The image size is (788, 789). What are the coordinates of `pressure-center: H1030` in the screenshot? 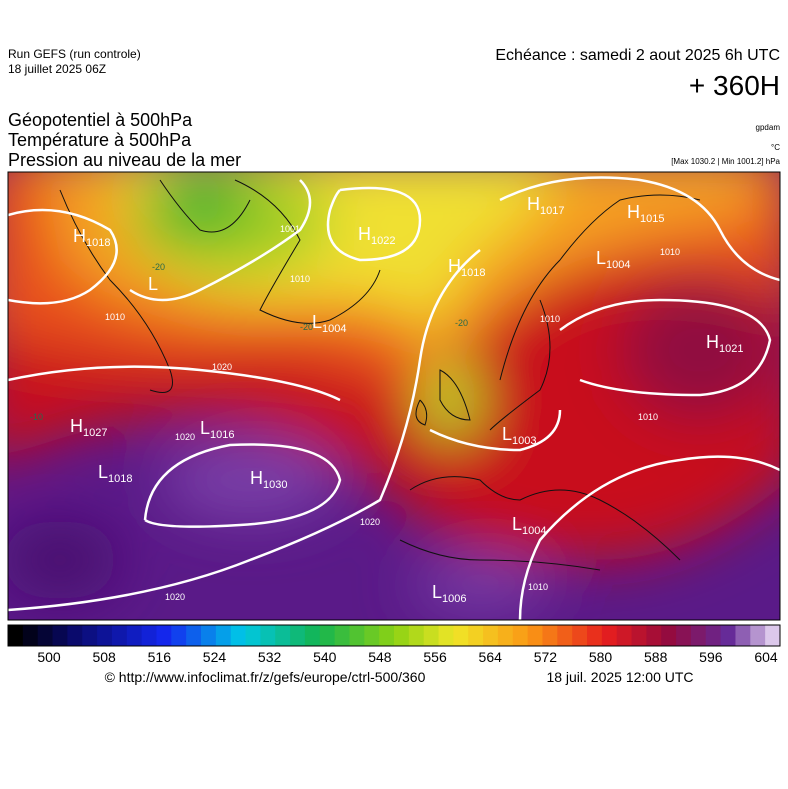 It's located at (268, 479).